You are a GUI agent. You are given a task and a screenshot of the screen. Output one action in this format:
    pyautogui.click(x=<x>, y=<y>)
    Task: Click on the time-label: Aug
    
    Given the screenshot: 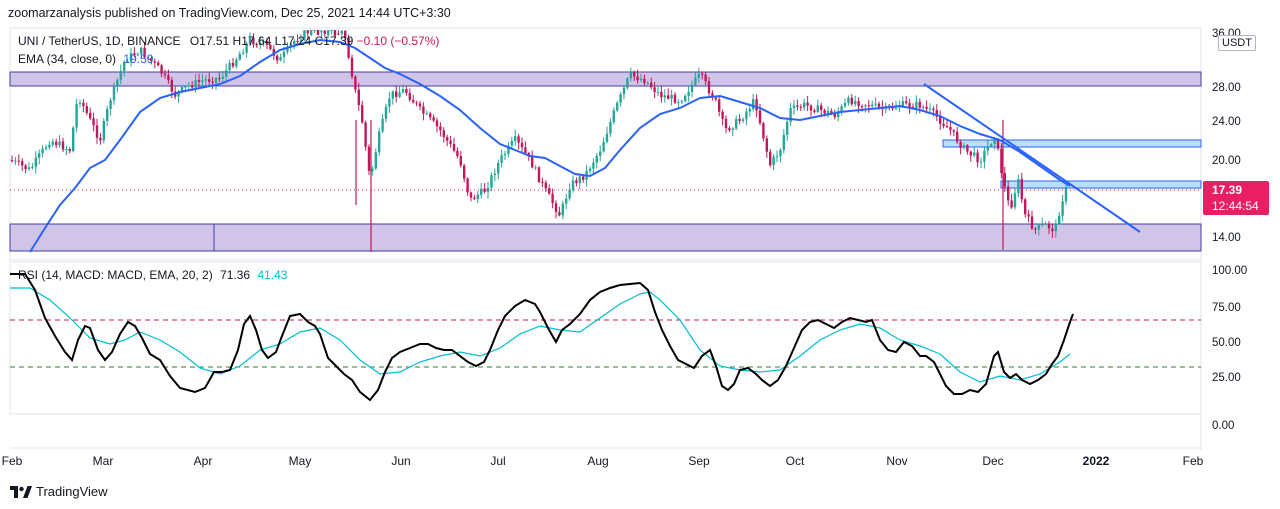 What is the action you would take?
    pyautogui.click(x=598, y=461)
    